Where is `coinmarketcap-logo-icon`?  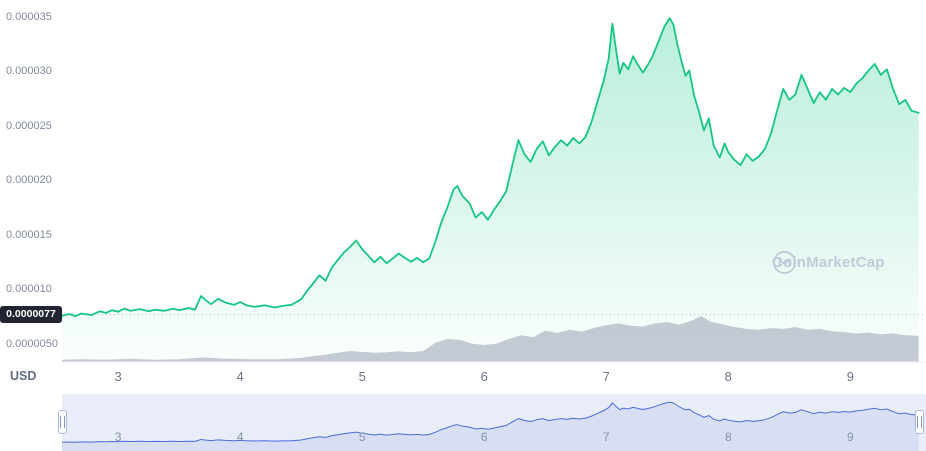 coinmarketcap-logo-icon is located at coordinates (784, 262).